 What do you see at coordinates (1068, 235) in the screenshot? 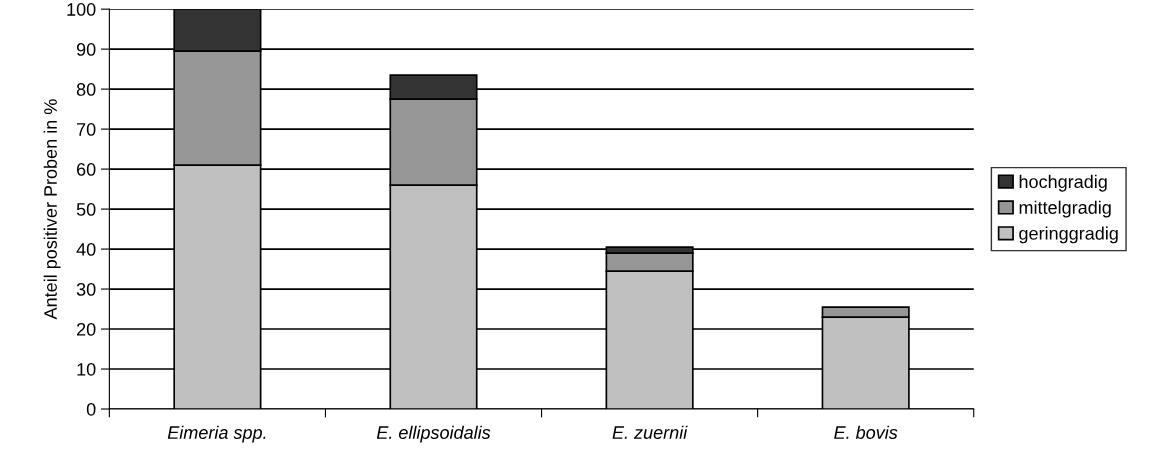
I see `legend-label: geringgradig` at bounding box center [1068, 235].